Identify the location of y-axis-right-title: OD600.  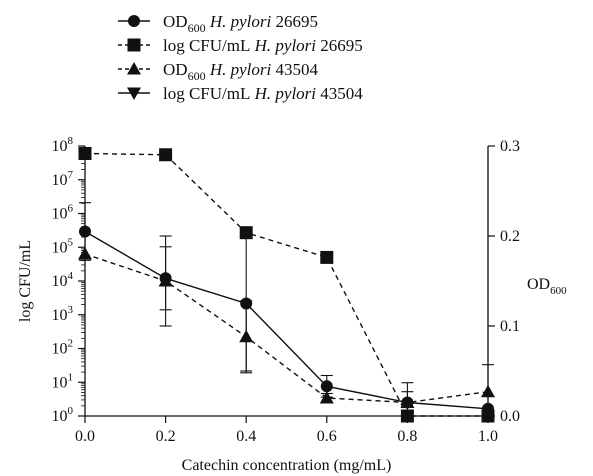
(547, 286).